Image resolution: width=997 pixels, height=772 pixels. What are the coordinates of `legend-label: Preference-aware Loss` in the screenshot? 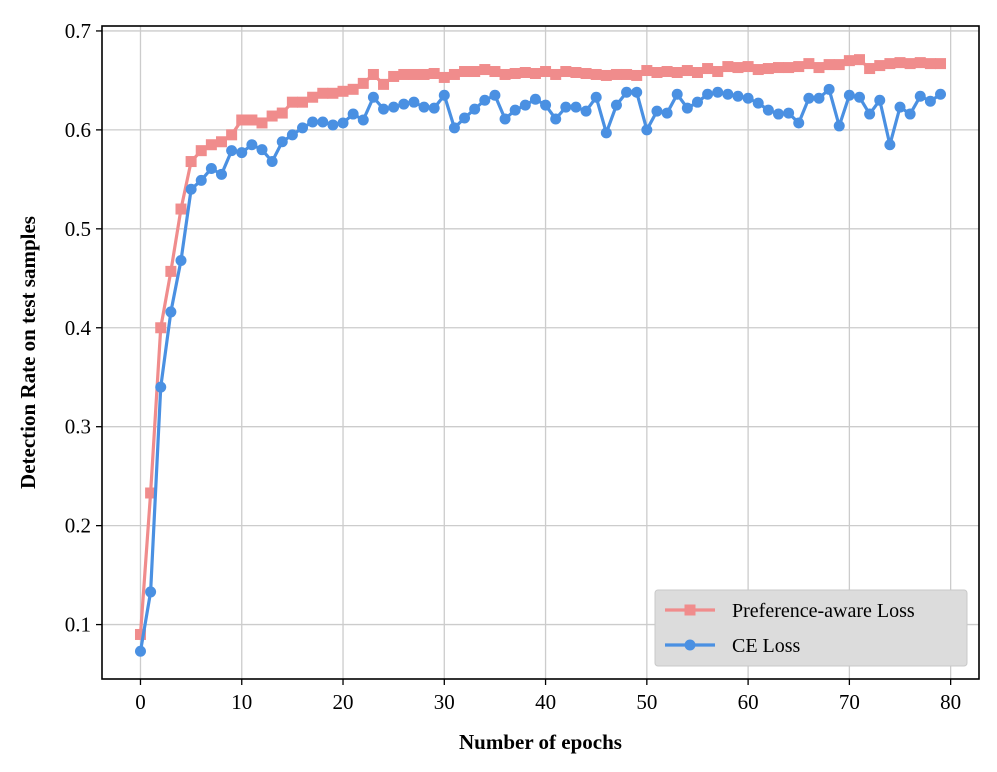 It's located at (823, 611).